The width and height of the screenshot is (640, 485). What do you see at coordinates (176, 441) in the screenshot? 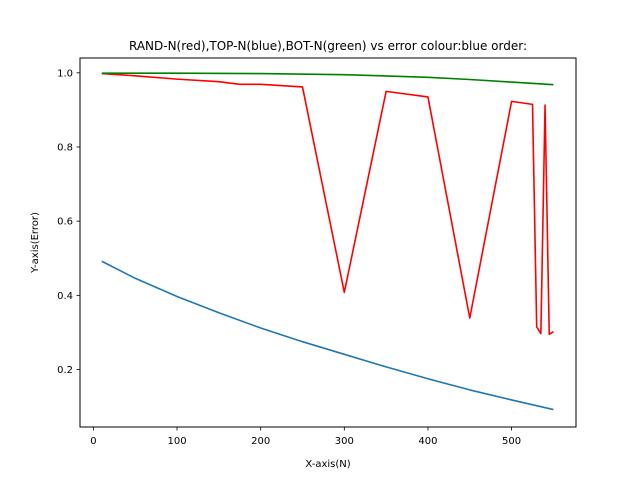
I see `x-tick-label: 100` at bounding box center [176, 441].